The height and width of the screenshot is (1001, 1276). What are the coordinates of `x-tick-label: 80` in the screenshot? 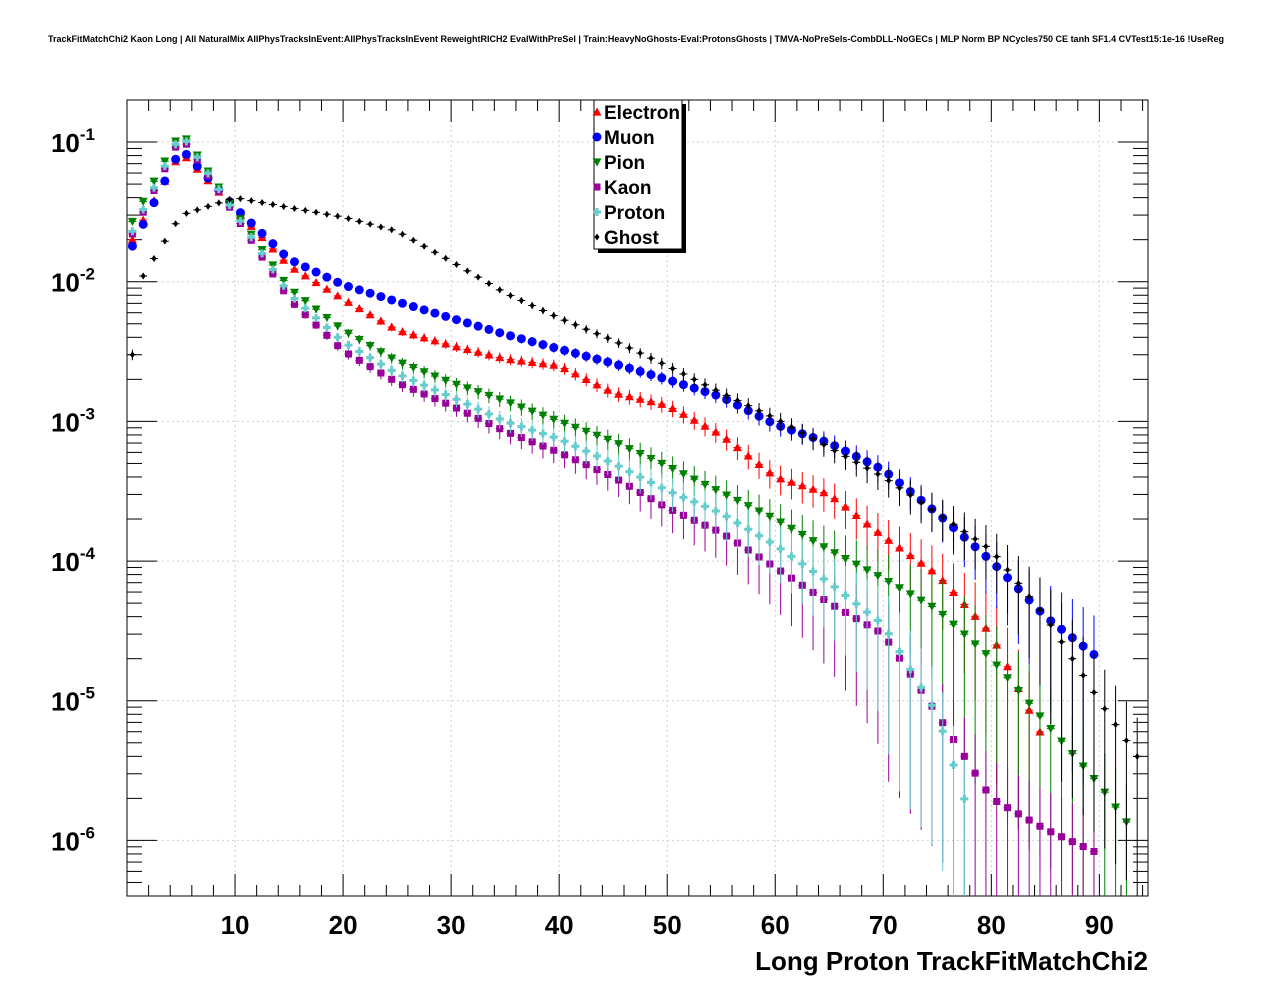 It's located at (991, 925).